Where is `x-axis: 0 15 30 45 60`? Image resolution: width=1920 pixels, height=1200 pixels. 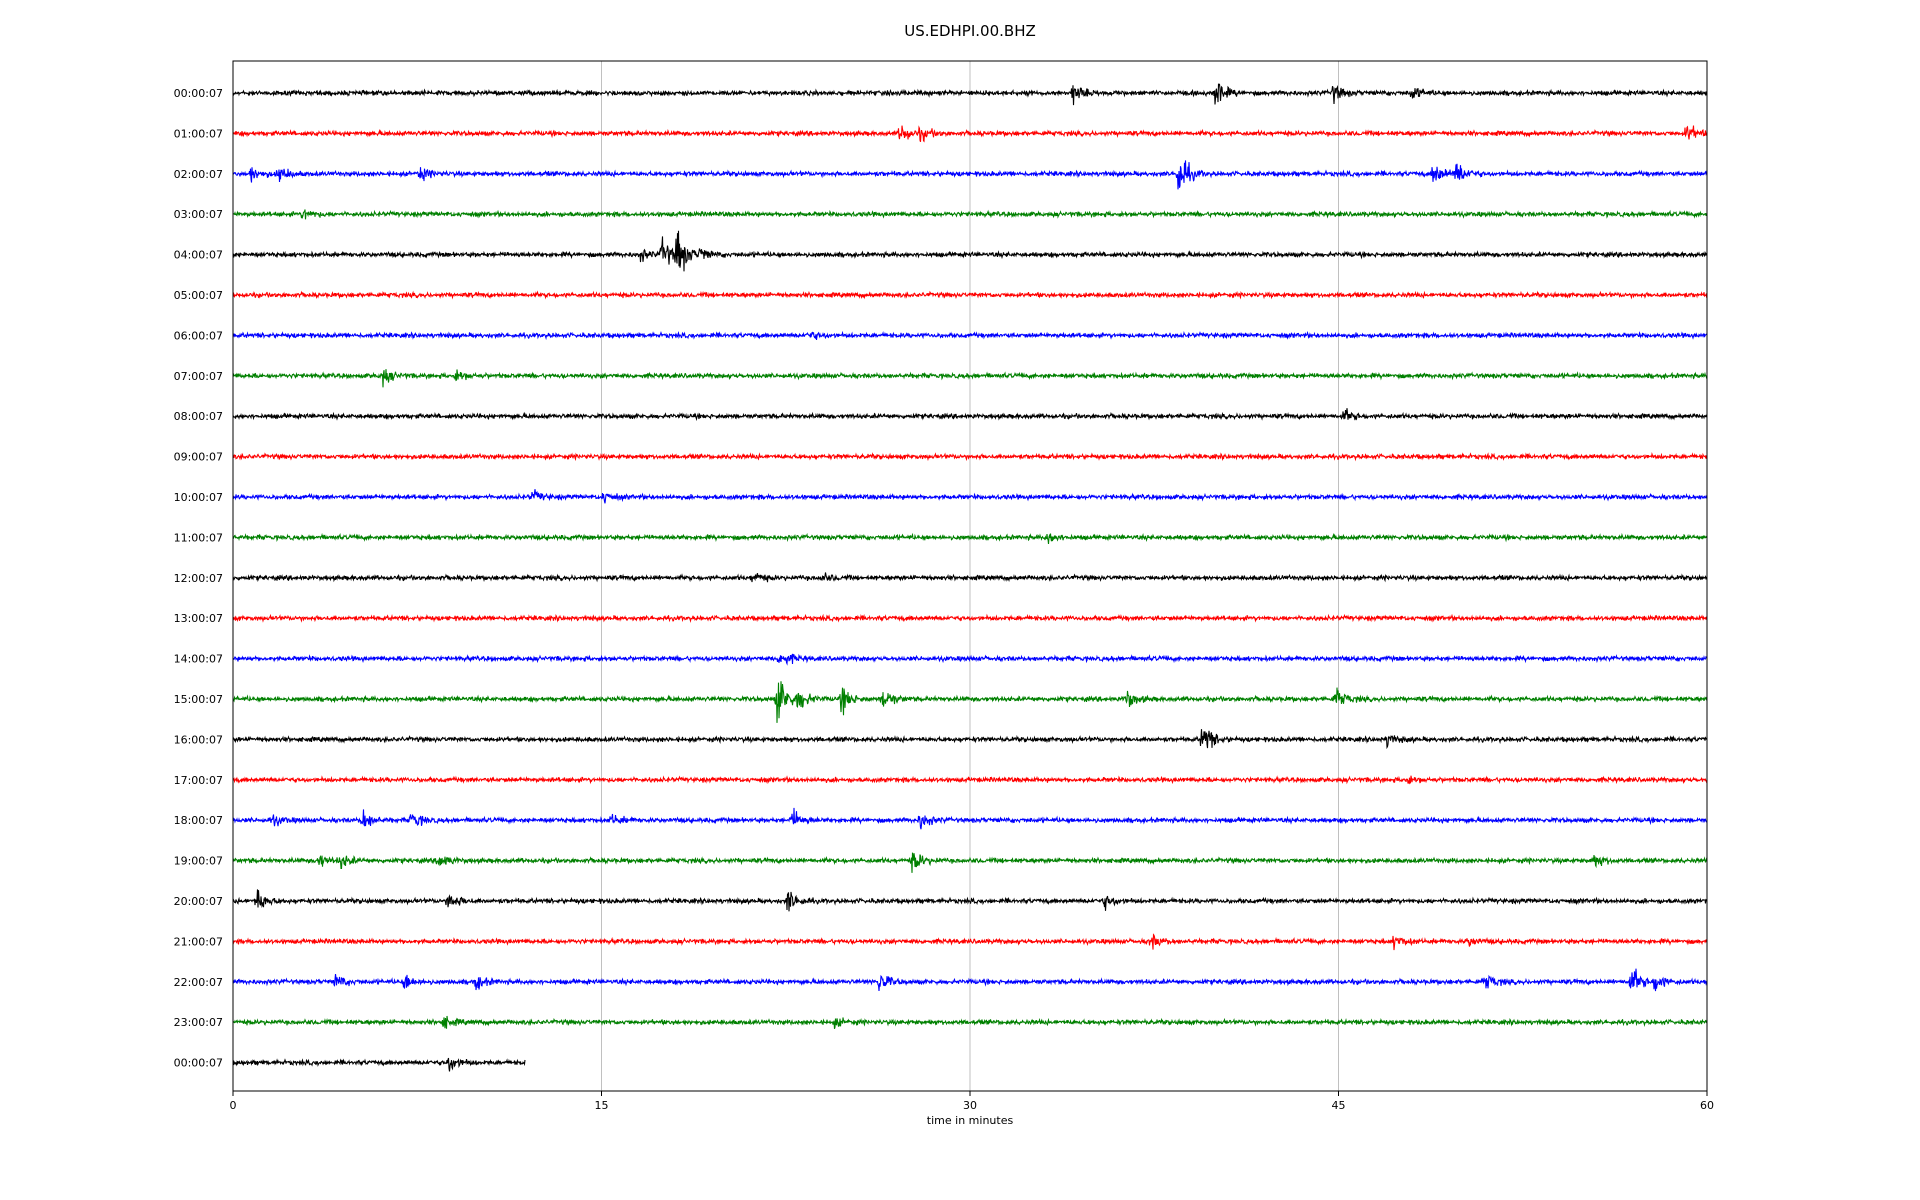 x-axis: 0 15 30 45 60 is located at coordinates (972, 1101).